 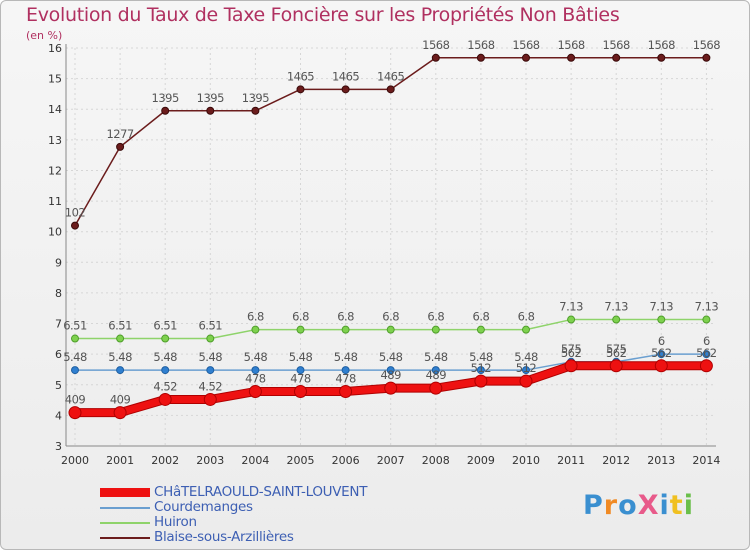 What do you see at coordinates (58, 446) in the screenshot?
I see `y-tick-label: 3` at bounding box center [58, 446].